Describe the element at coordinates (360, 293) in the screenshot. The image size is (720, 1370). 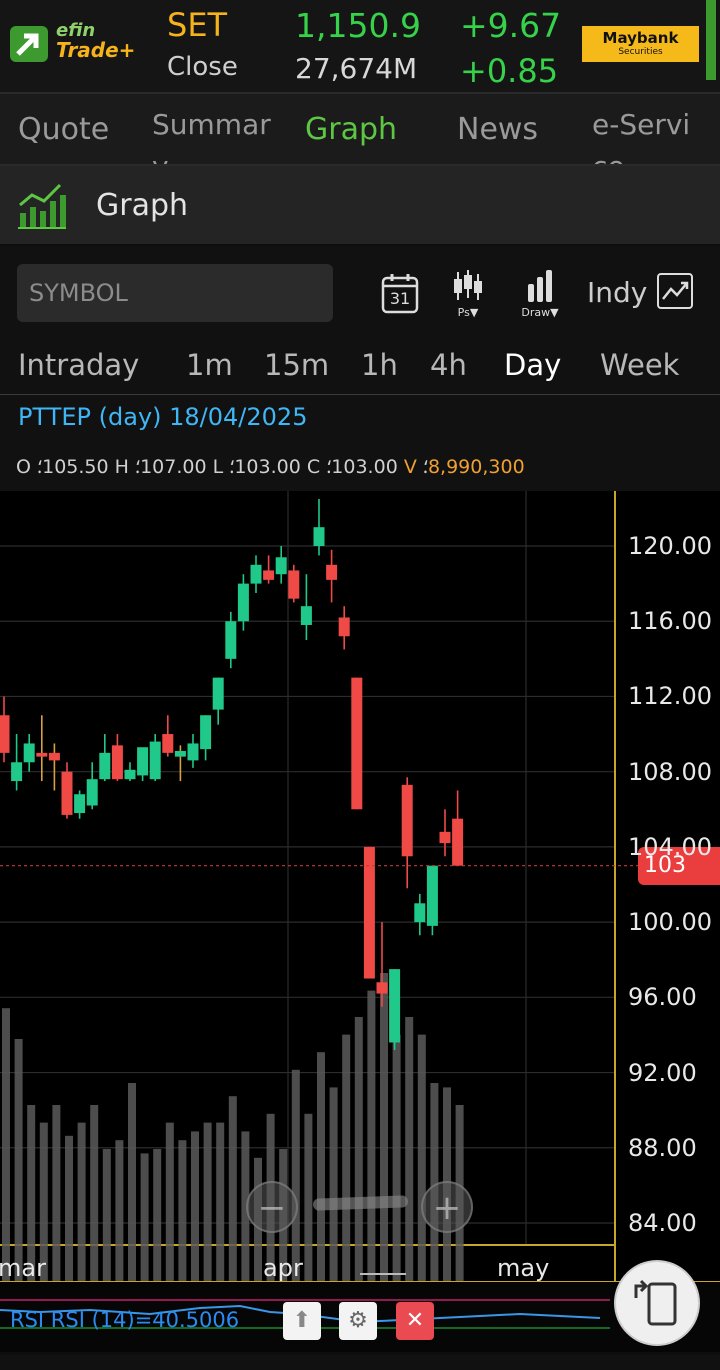
I see `chart-toolbar: 31 Ps▼ Draw▼ Indy` at that location.